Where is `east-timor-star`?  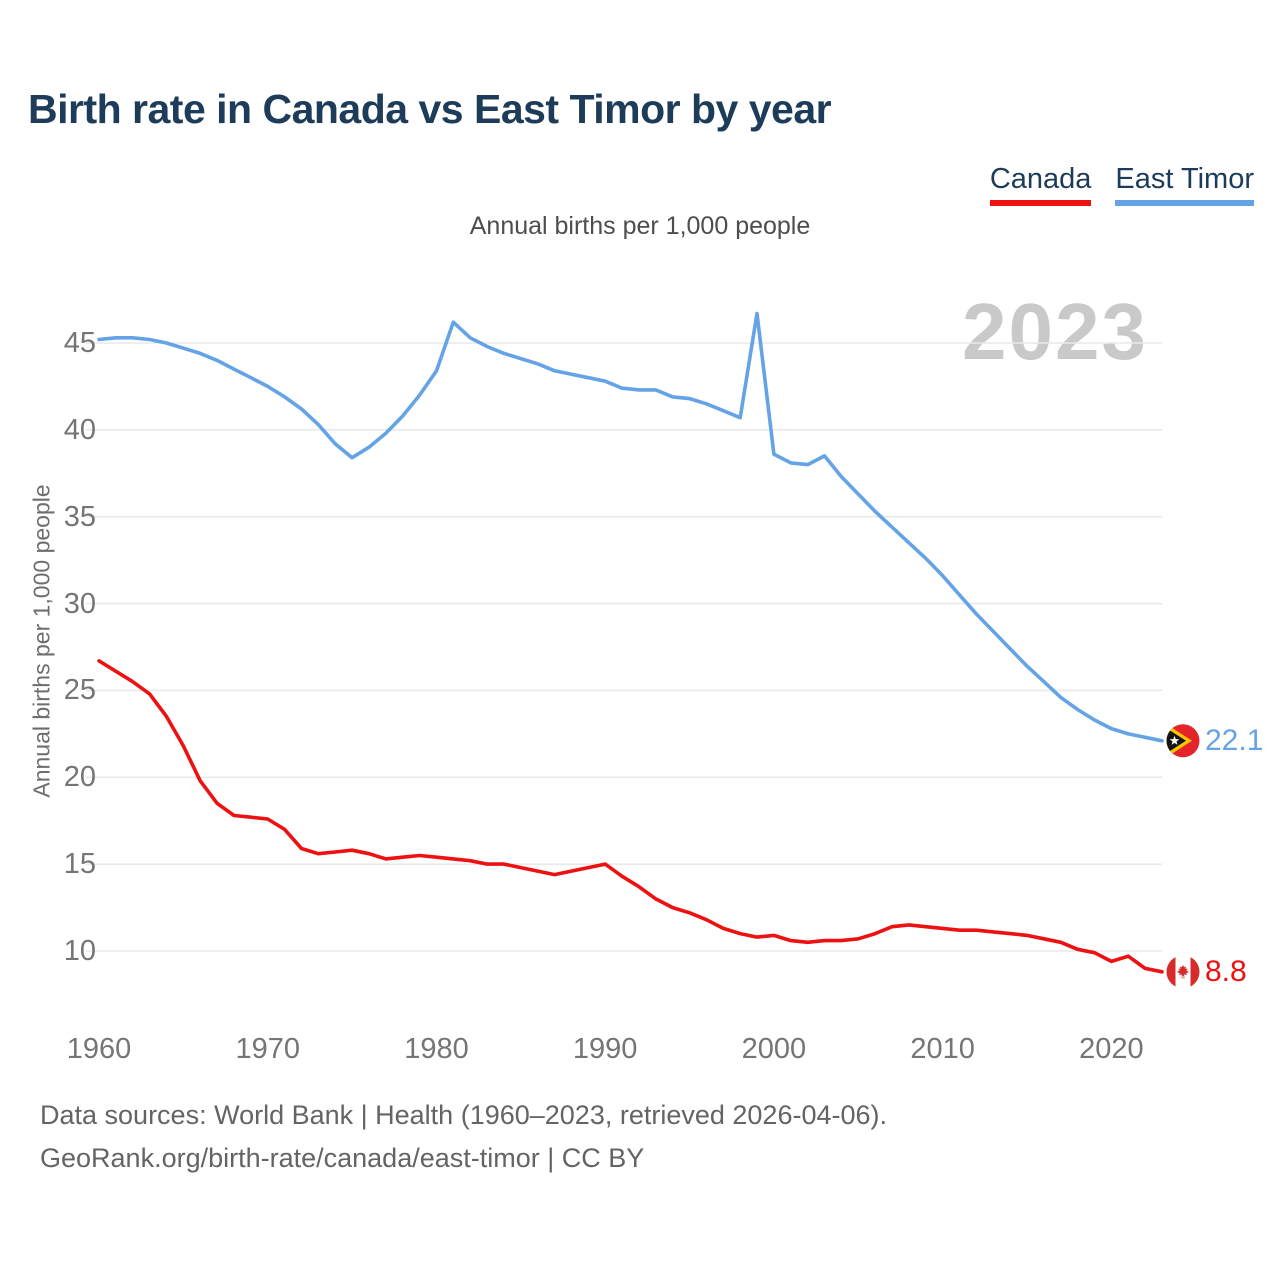
east-timor-star is located at coordinates (1174, 740).